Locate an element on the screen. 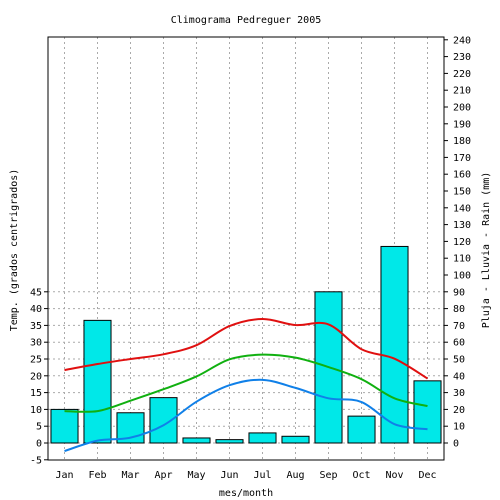 This screenshot has height=500, width=500. right-tick-label: 10 is located at coordinates (459, 427).